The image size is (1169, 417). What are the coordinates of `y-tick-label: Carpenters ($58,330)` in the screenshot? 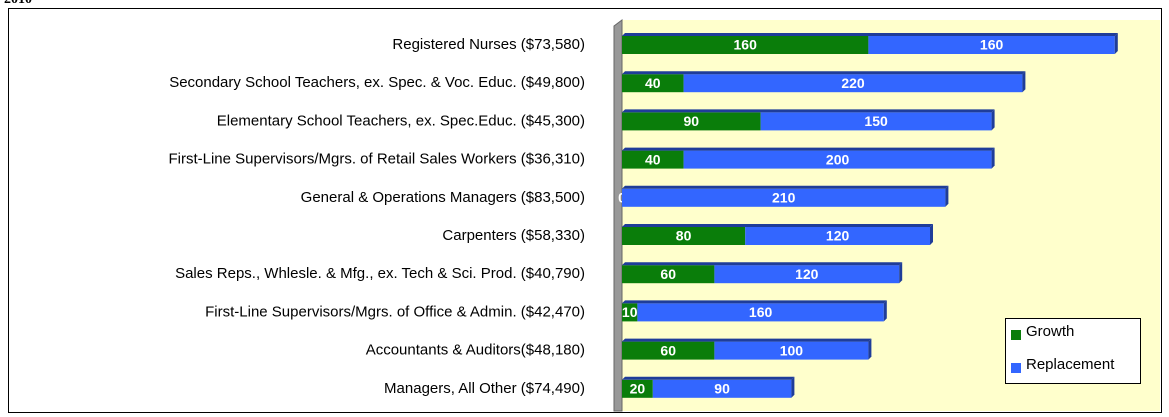 It's located at (513, 235).